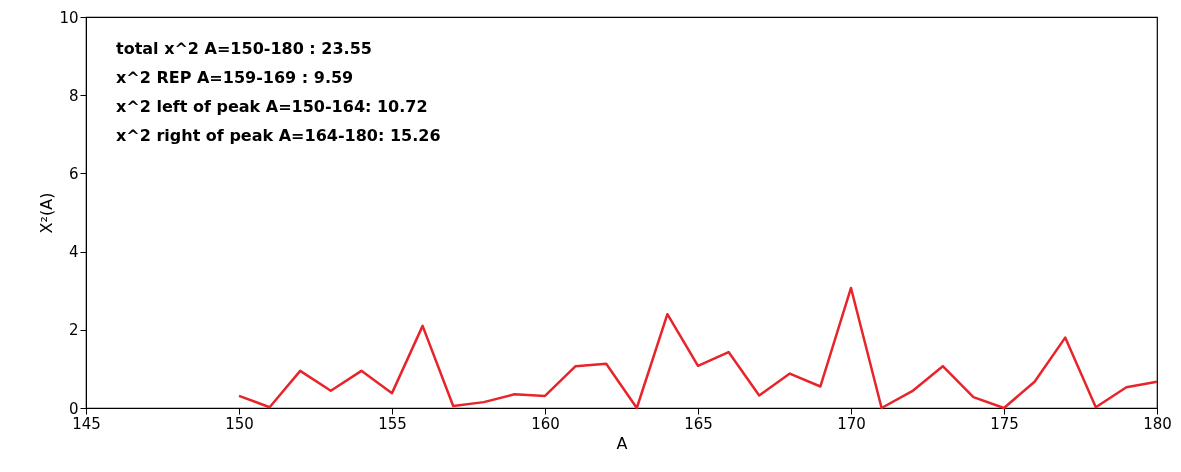 The width and height of the screenshot is (1181, 472). Describe the element at coordinates (1004, 423) in the screenshot. I see `x-tick-label: 175` at that location.